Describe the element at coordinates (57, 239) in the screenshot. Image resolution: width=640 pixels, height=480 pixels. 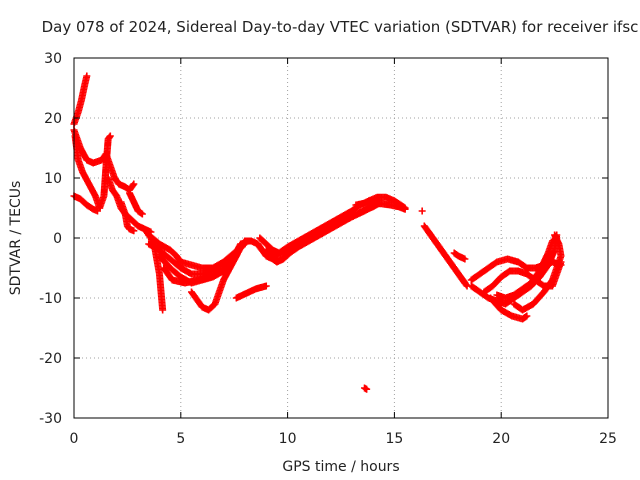
I see `y-tick-label: 0` at that location.